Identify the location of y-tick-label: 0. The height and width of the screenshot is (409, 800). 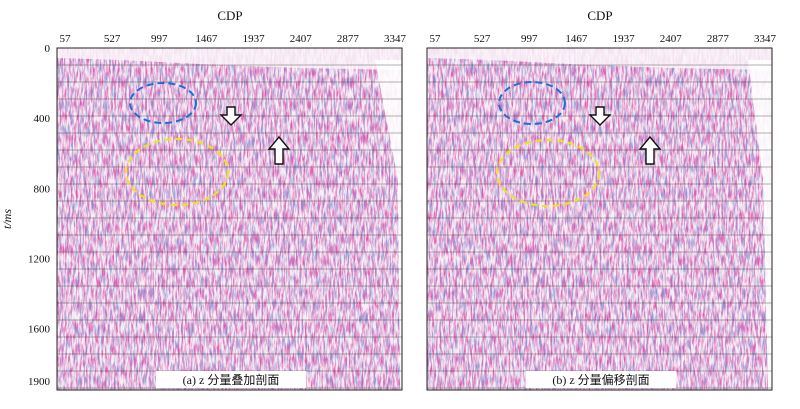
(48, 49).